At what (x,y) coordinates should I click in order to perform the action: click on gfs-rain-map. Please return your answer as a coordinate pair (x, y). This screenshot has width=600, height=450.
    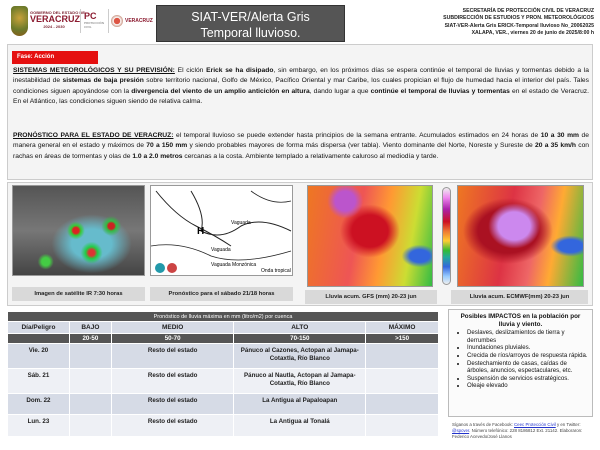
    Looking at the image, I should click on (370, 236).